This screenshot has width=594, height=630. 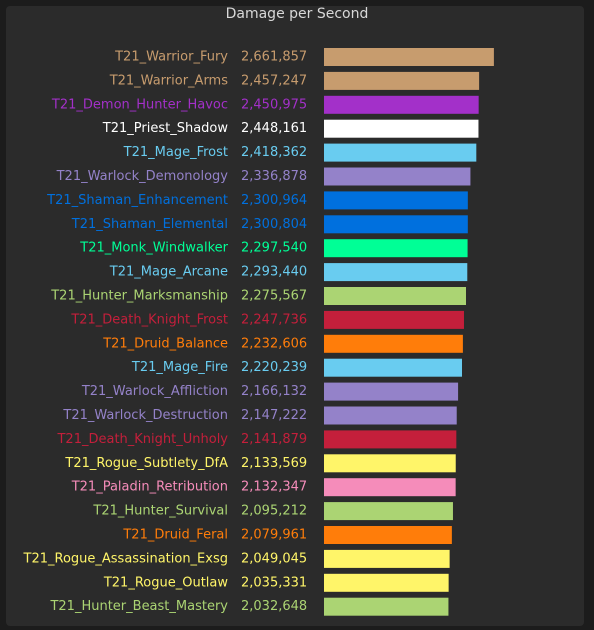 I want to click on value-label: 2,079,961, so click(x=274, y=535).